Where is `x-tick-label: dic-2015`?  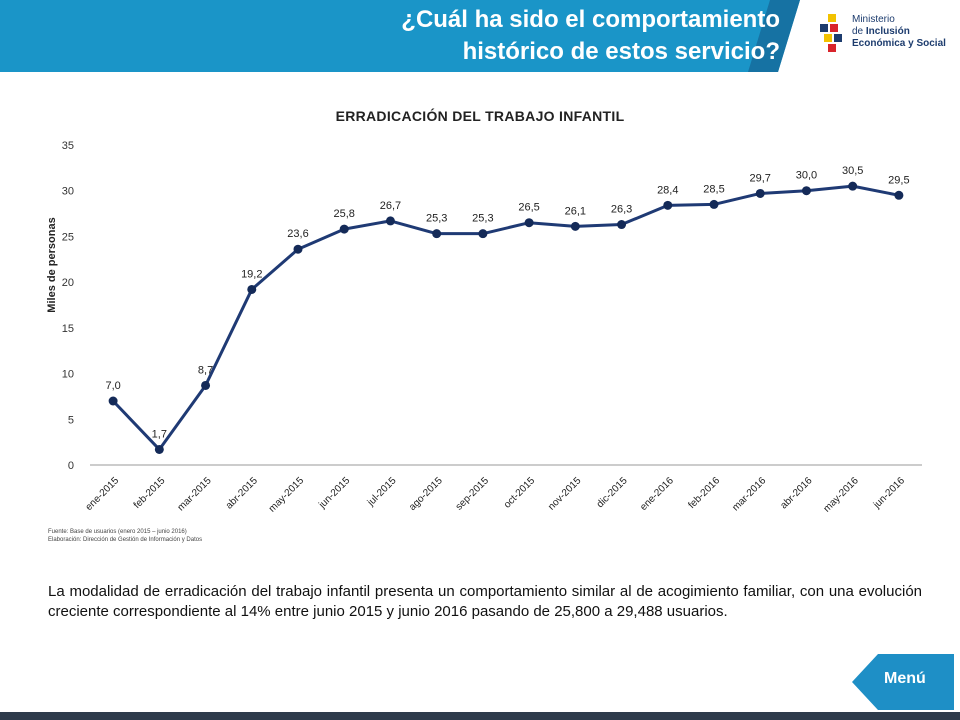 x-tick-label: dic-2015 is located at coordinates (612, 492).